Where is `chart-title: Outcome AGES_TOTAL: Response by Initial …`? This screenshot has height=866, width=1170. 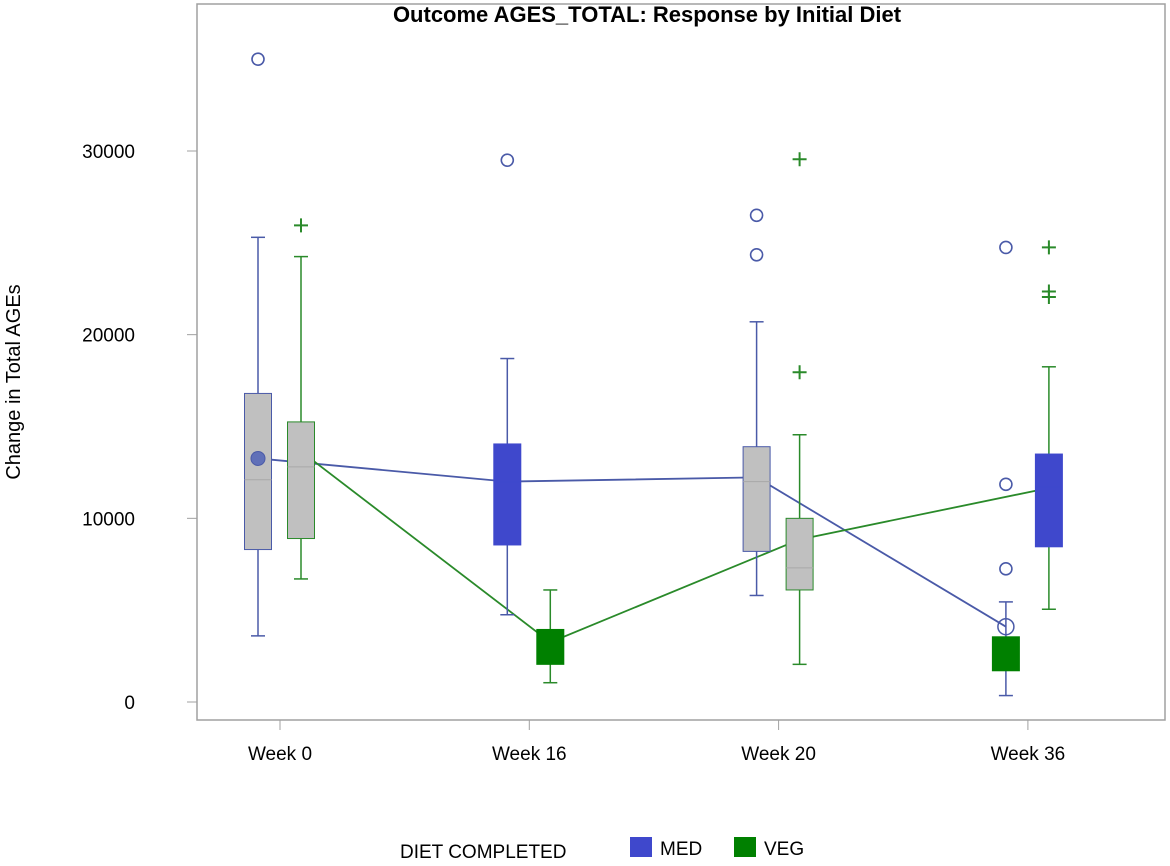
chart-title: Outcome AGES_TOTAL: Response by Initial … is located at coordinates (647, 14).